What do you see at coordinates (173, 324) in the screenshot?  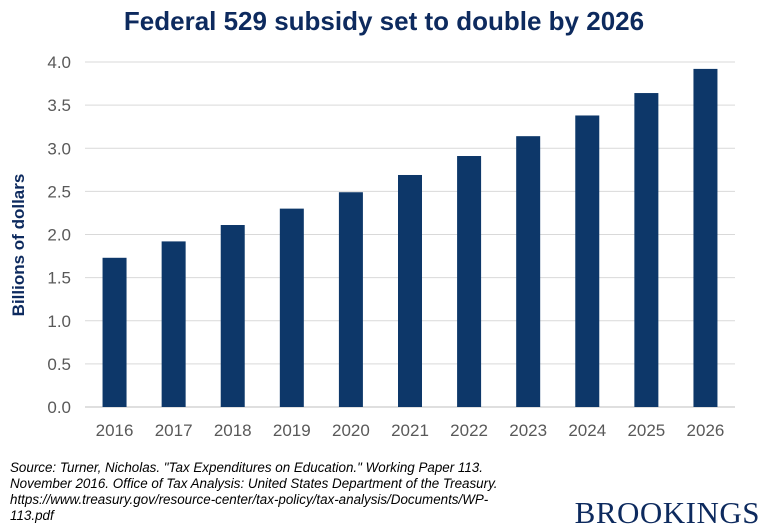 I see `bar-2017` at bounding box center [173, 324].